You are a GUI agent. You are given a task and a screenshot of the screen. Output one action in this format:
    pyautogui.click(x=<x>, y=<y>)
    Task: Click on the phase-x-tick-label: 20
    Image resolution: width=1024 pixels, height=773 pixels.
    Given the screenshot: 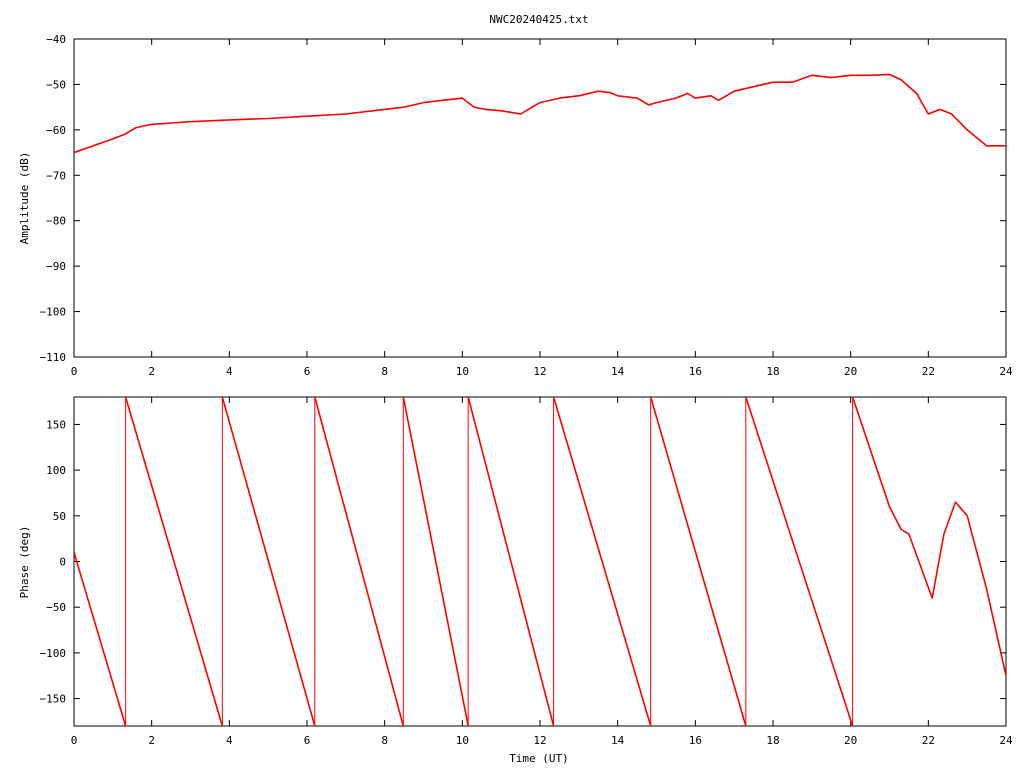 What is the action you would take?
    pyautogui.click(x=850, y=740)
    